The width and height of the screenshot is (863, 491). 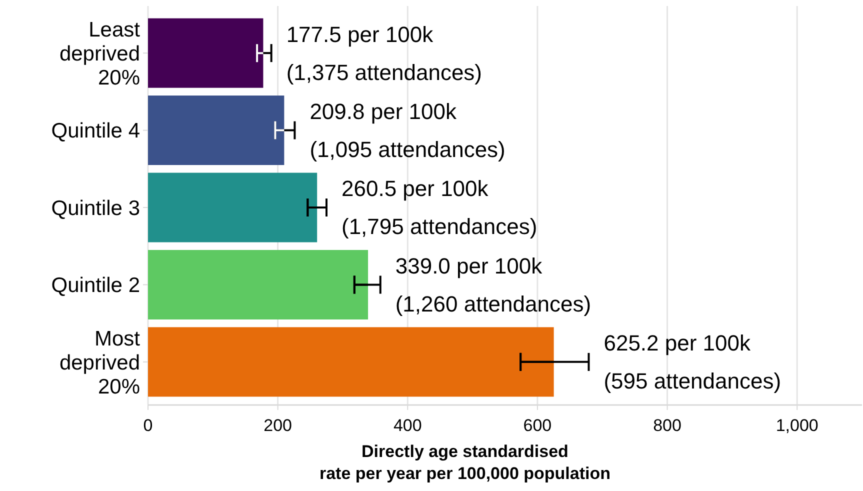 I want to click on x-tick-label: 0, so click(x=148, y=425).